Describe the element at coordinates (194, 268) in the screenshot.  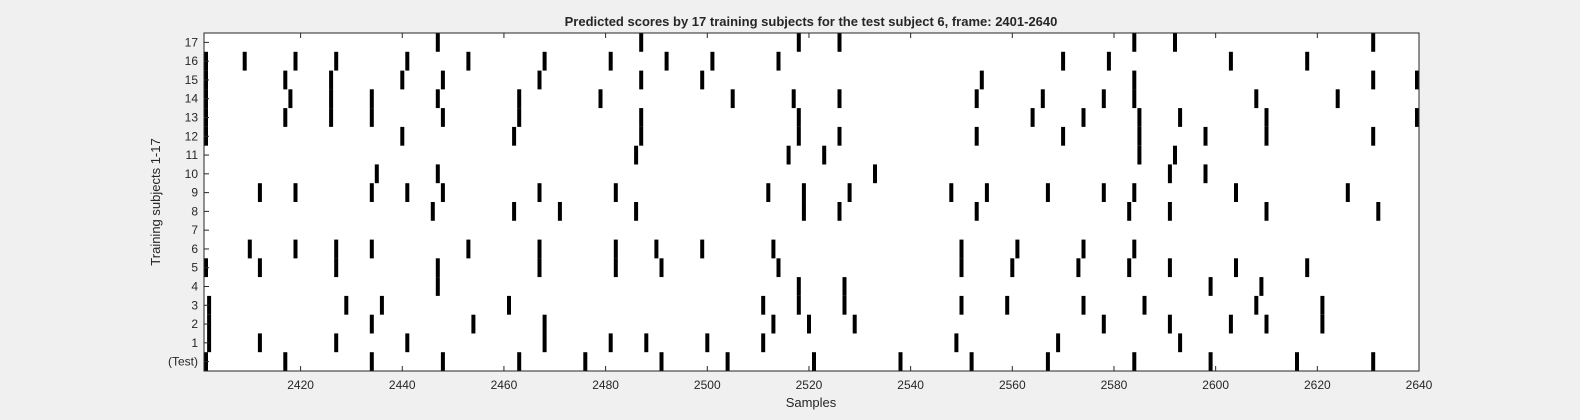
I see `y-tick-label-5: 5` at that location.